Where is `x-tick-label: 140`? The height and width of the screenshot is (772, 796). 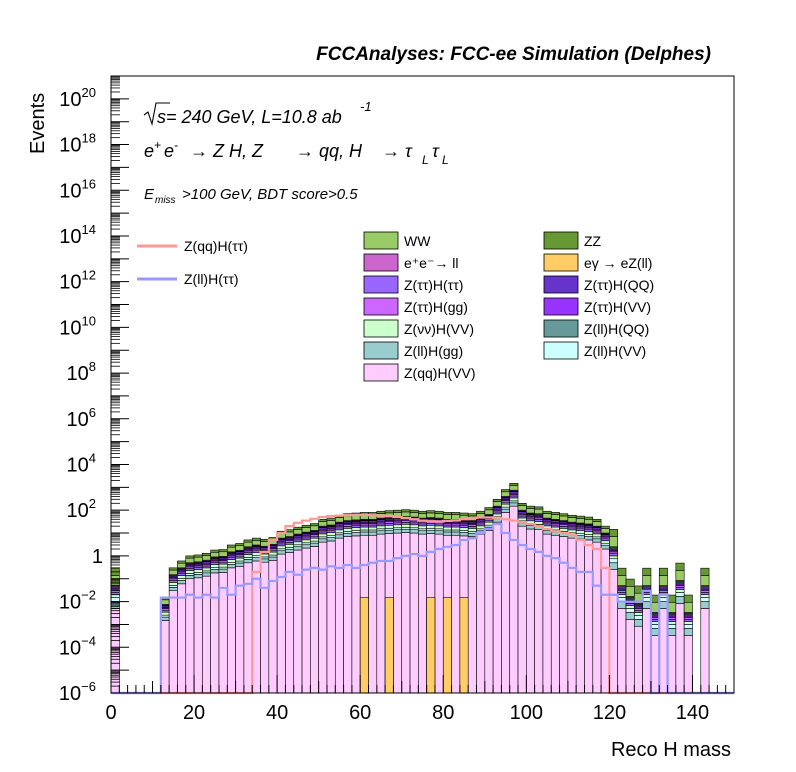
x-tick-label: 140 is located at coordinates (692, 713).